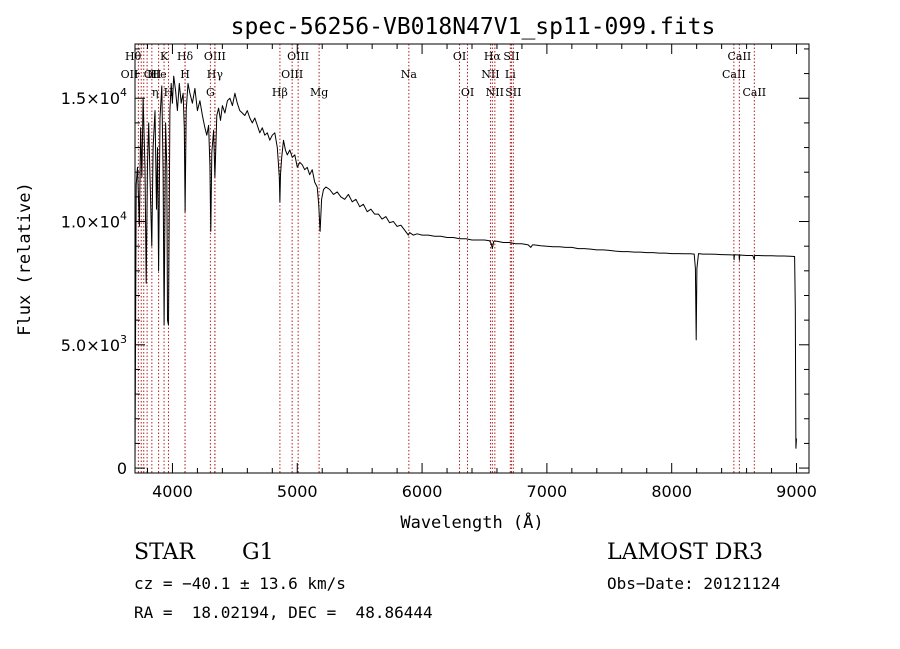 The width and height of the screenshot is (900, 649). I want to click on y-tick-label: 5.0×10³, so click(94, 344).